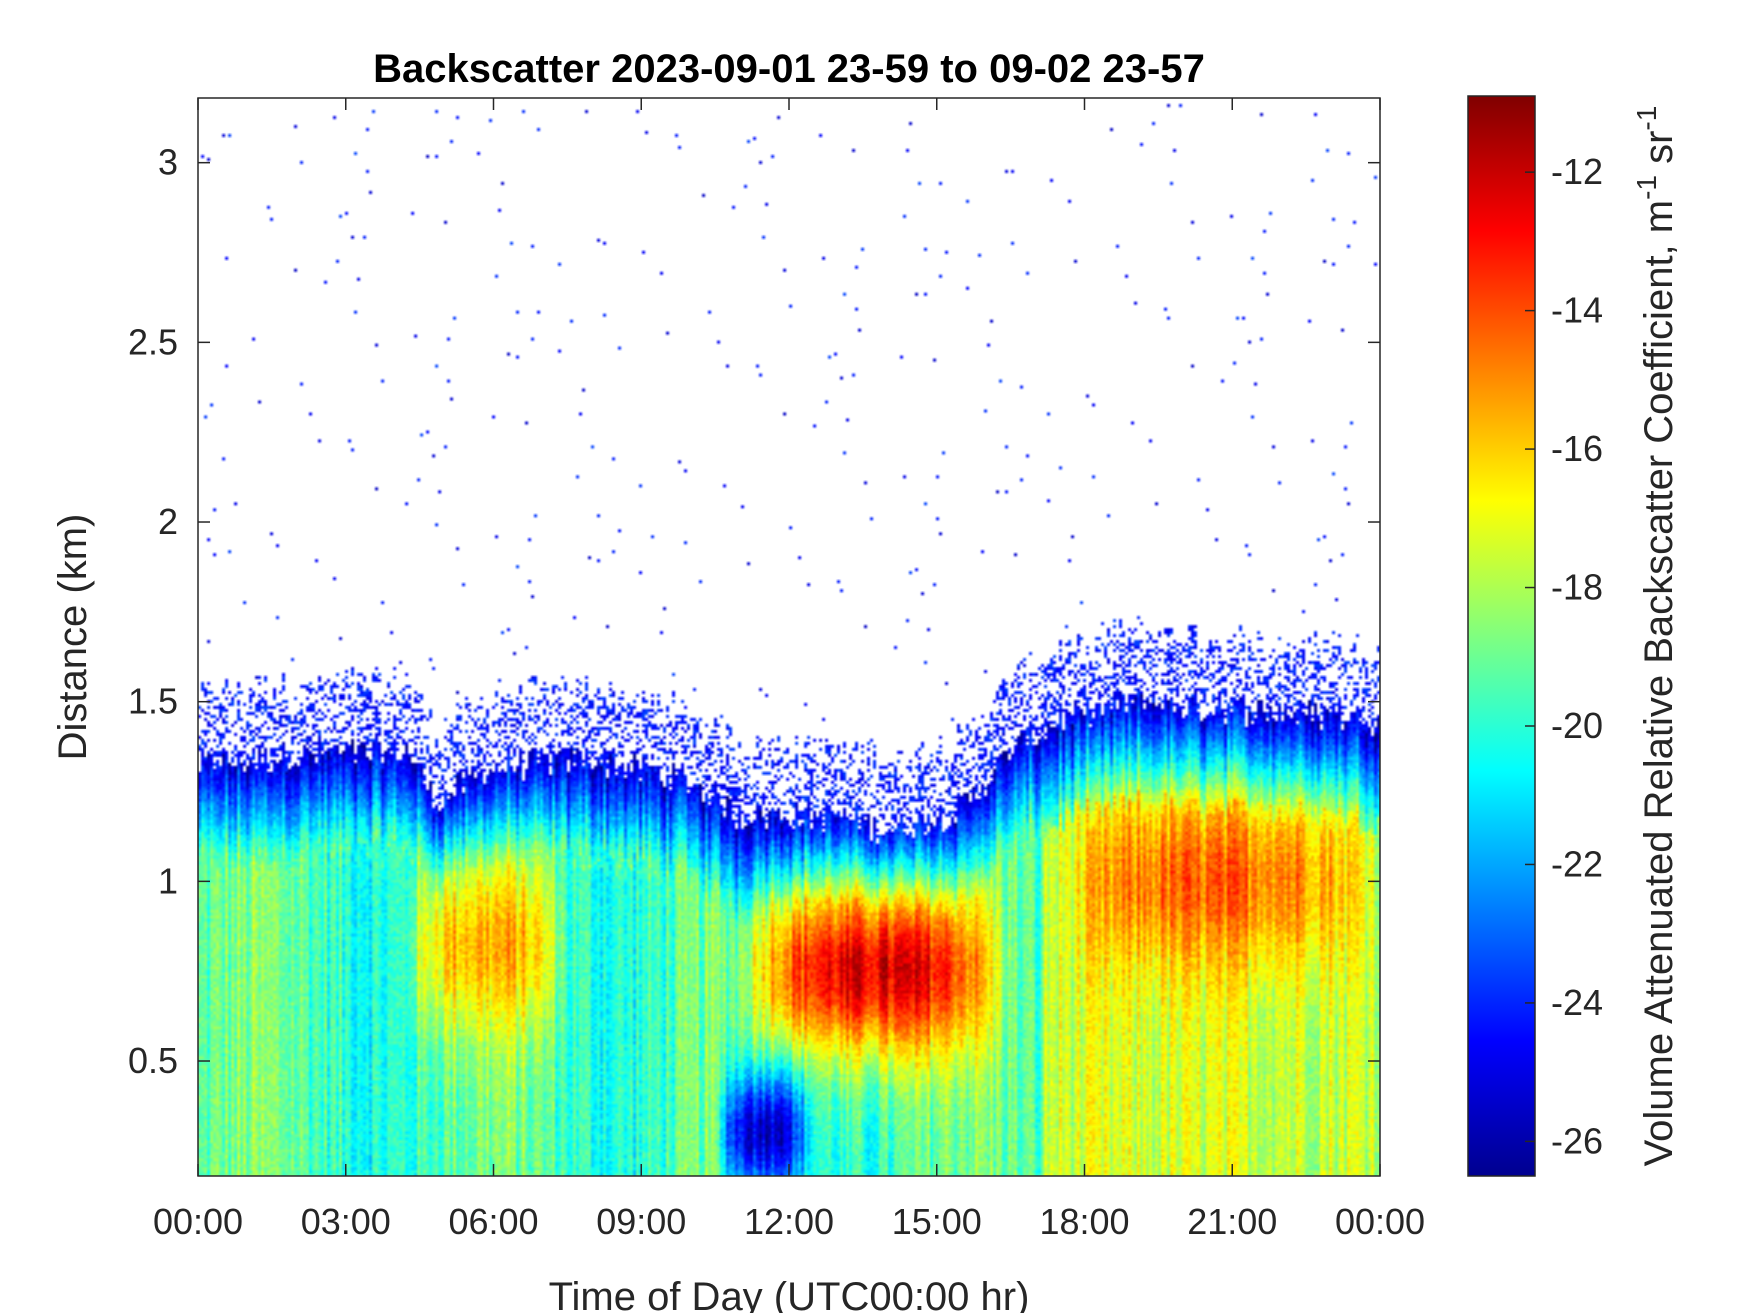 The image size is (1750, 1313). What do you see at coordinates (1577, 310) in the screenshot?
I see `colorbar-tick-label: -14` at bounding box center [1577, 310].